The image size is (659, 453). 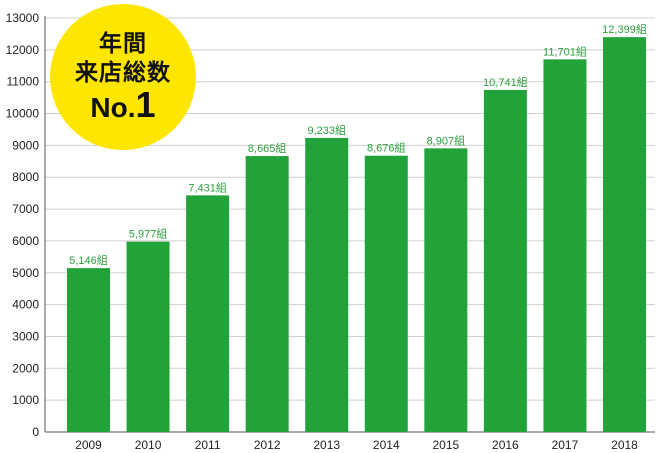 What do you see at coordinates (25, 368) in the screenshot?
I see `y-tick-label-2000: 2000` at bounding box center [25, 368].